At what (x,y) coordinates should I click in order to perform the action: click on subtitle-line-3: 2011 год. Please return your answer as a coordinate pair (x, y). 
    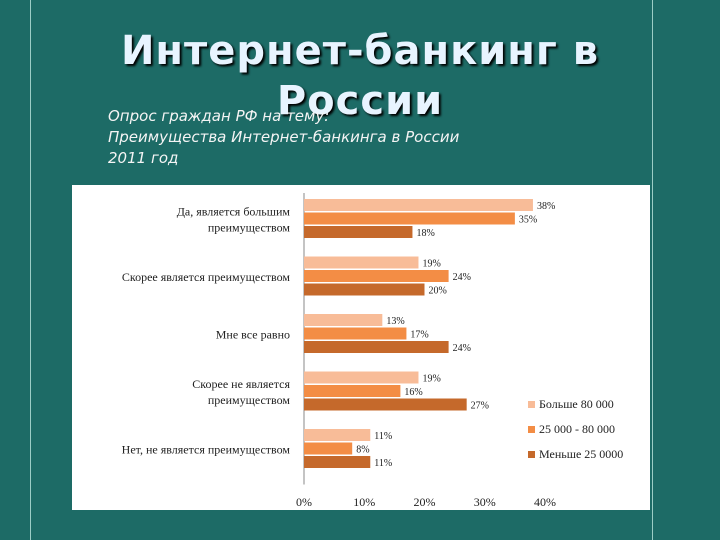
    Looking at the image, I should click on (143, 158).